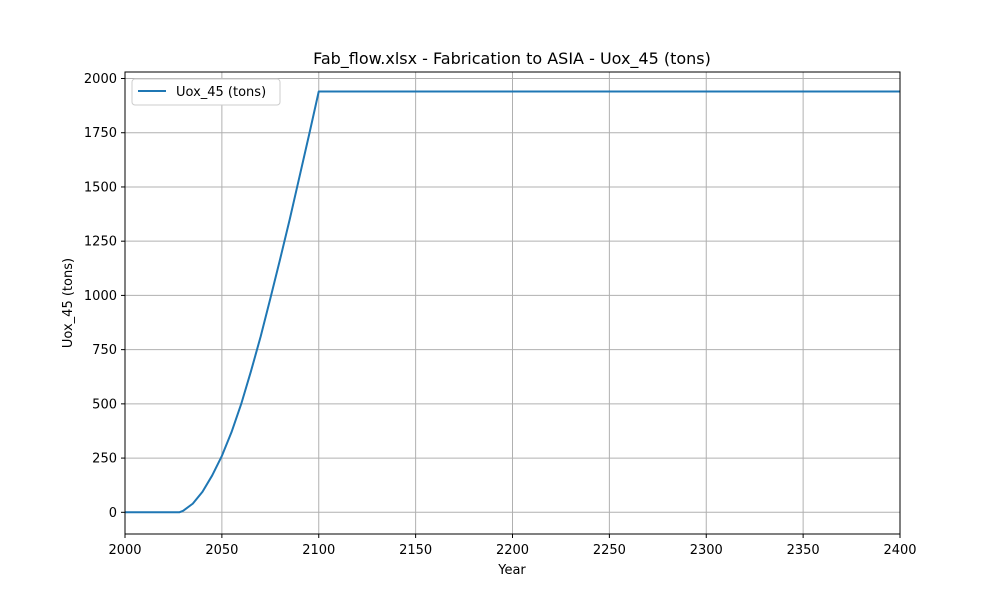 Image resolution: width=1000 pixels, height=600 pixels. Describe the element at coordinates (100, 133) in the screenshot. I see `y-tick-label: 1750` at that location.